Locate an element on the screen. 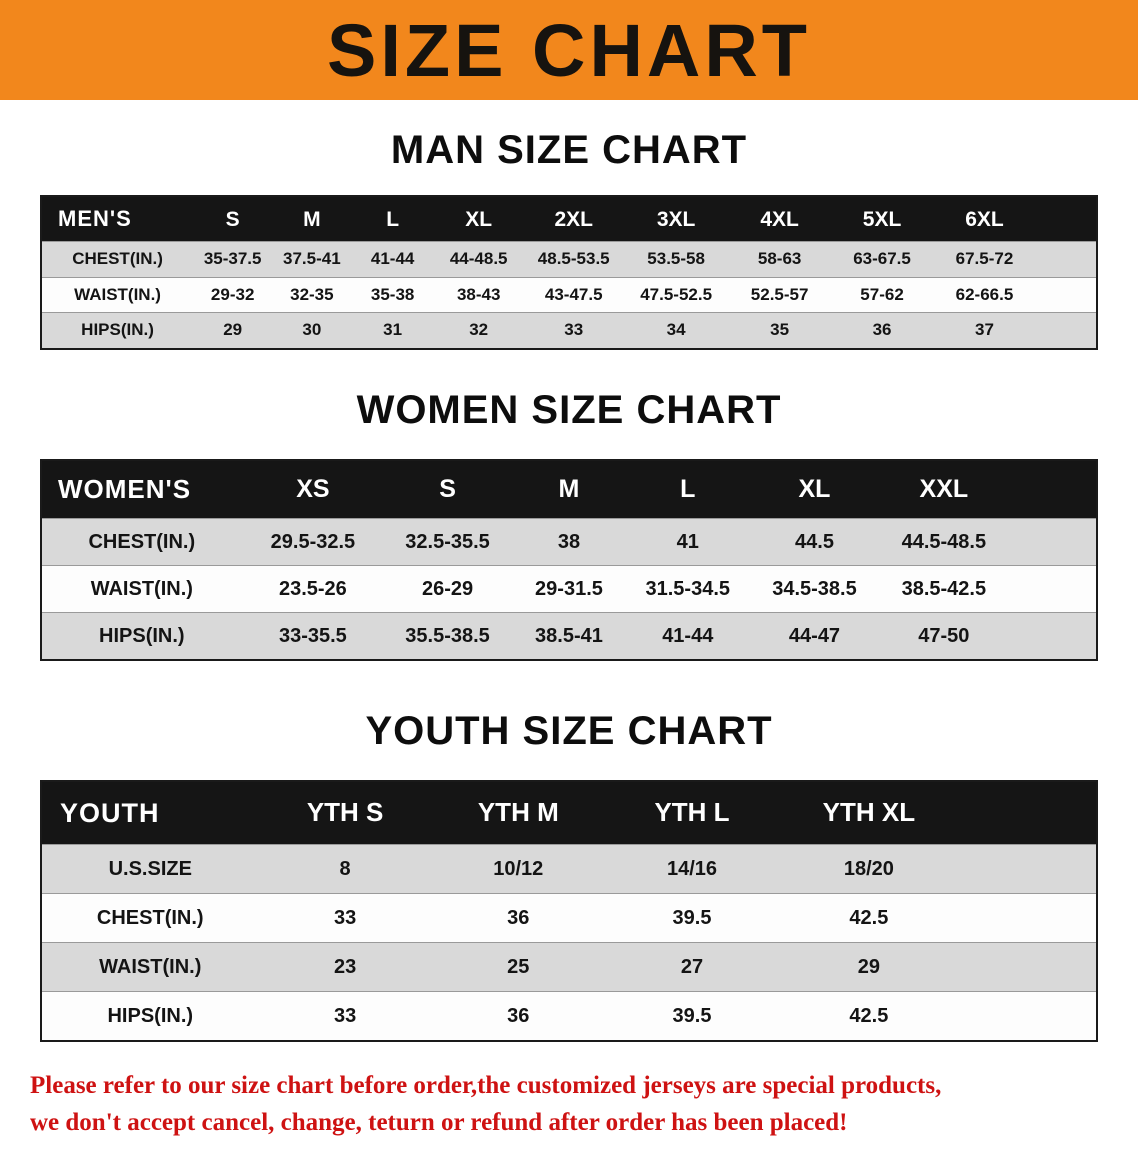 This screenshot has height=1158, width=1138. size-header-cell: YTH XL is located at coordinates (869, 812).